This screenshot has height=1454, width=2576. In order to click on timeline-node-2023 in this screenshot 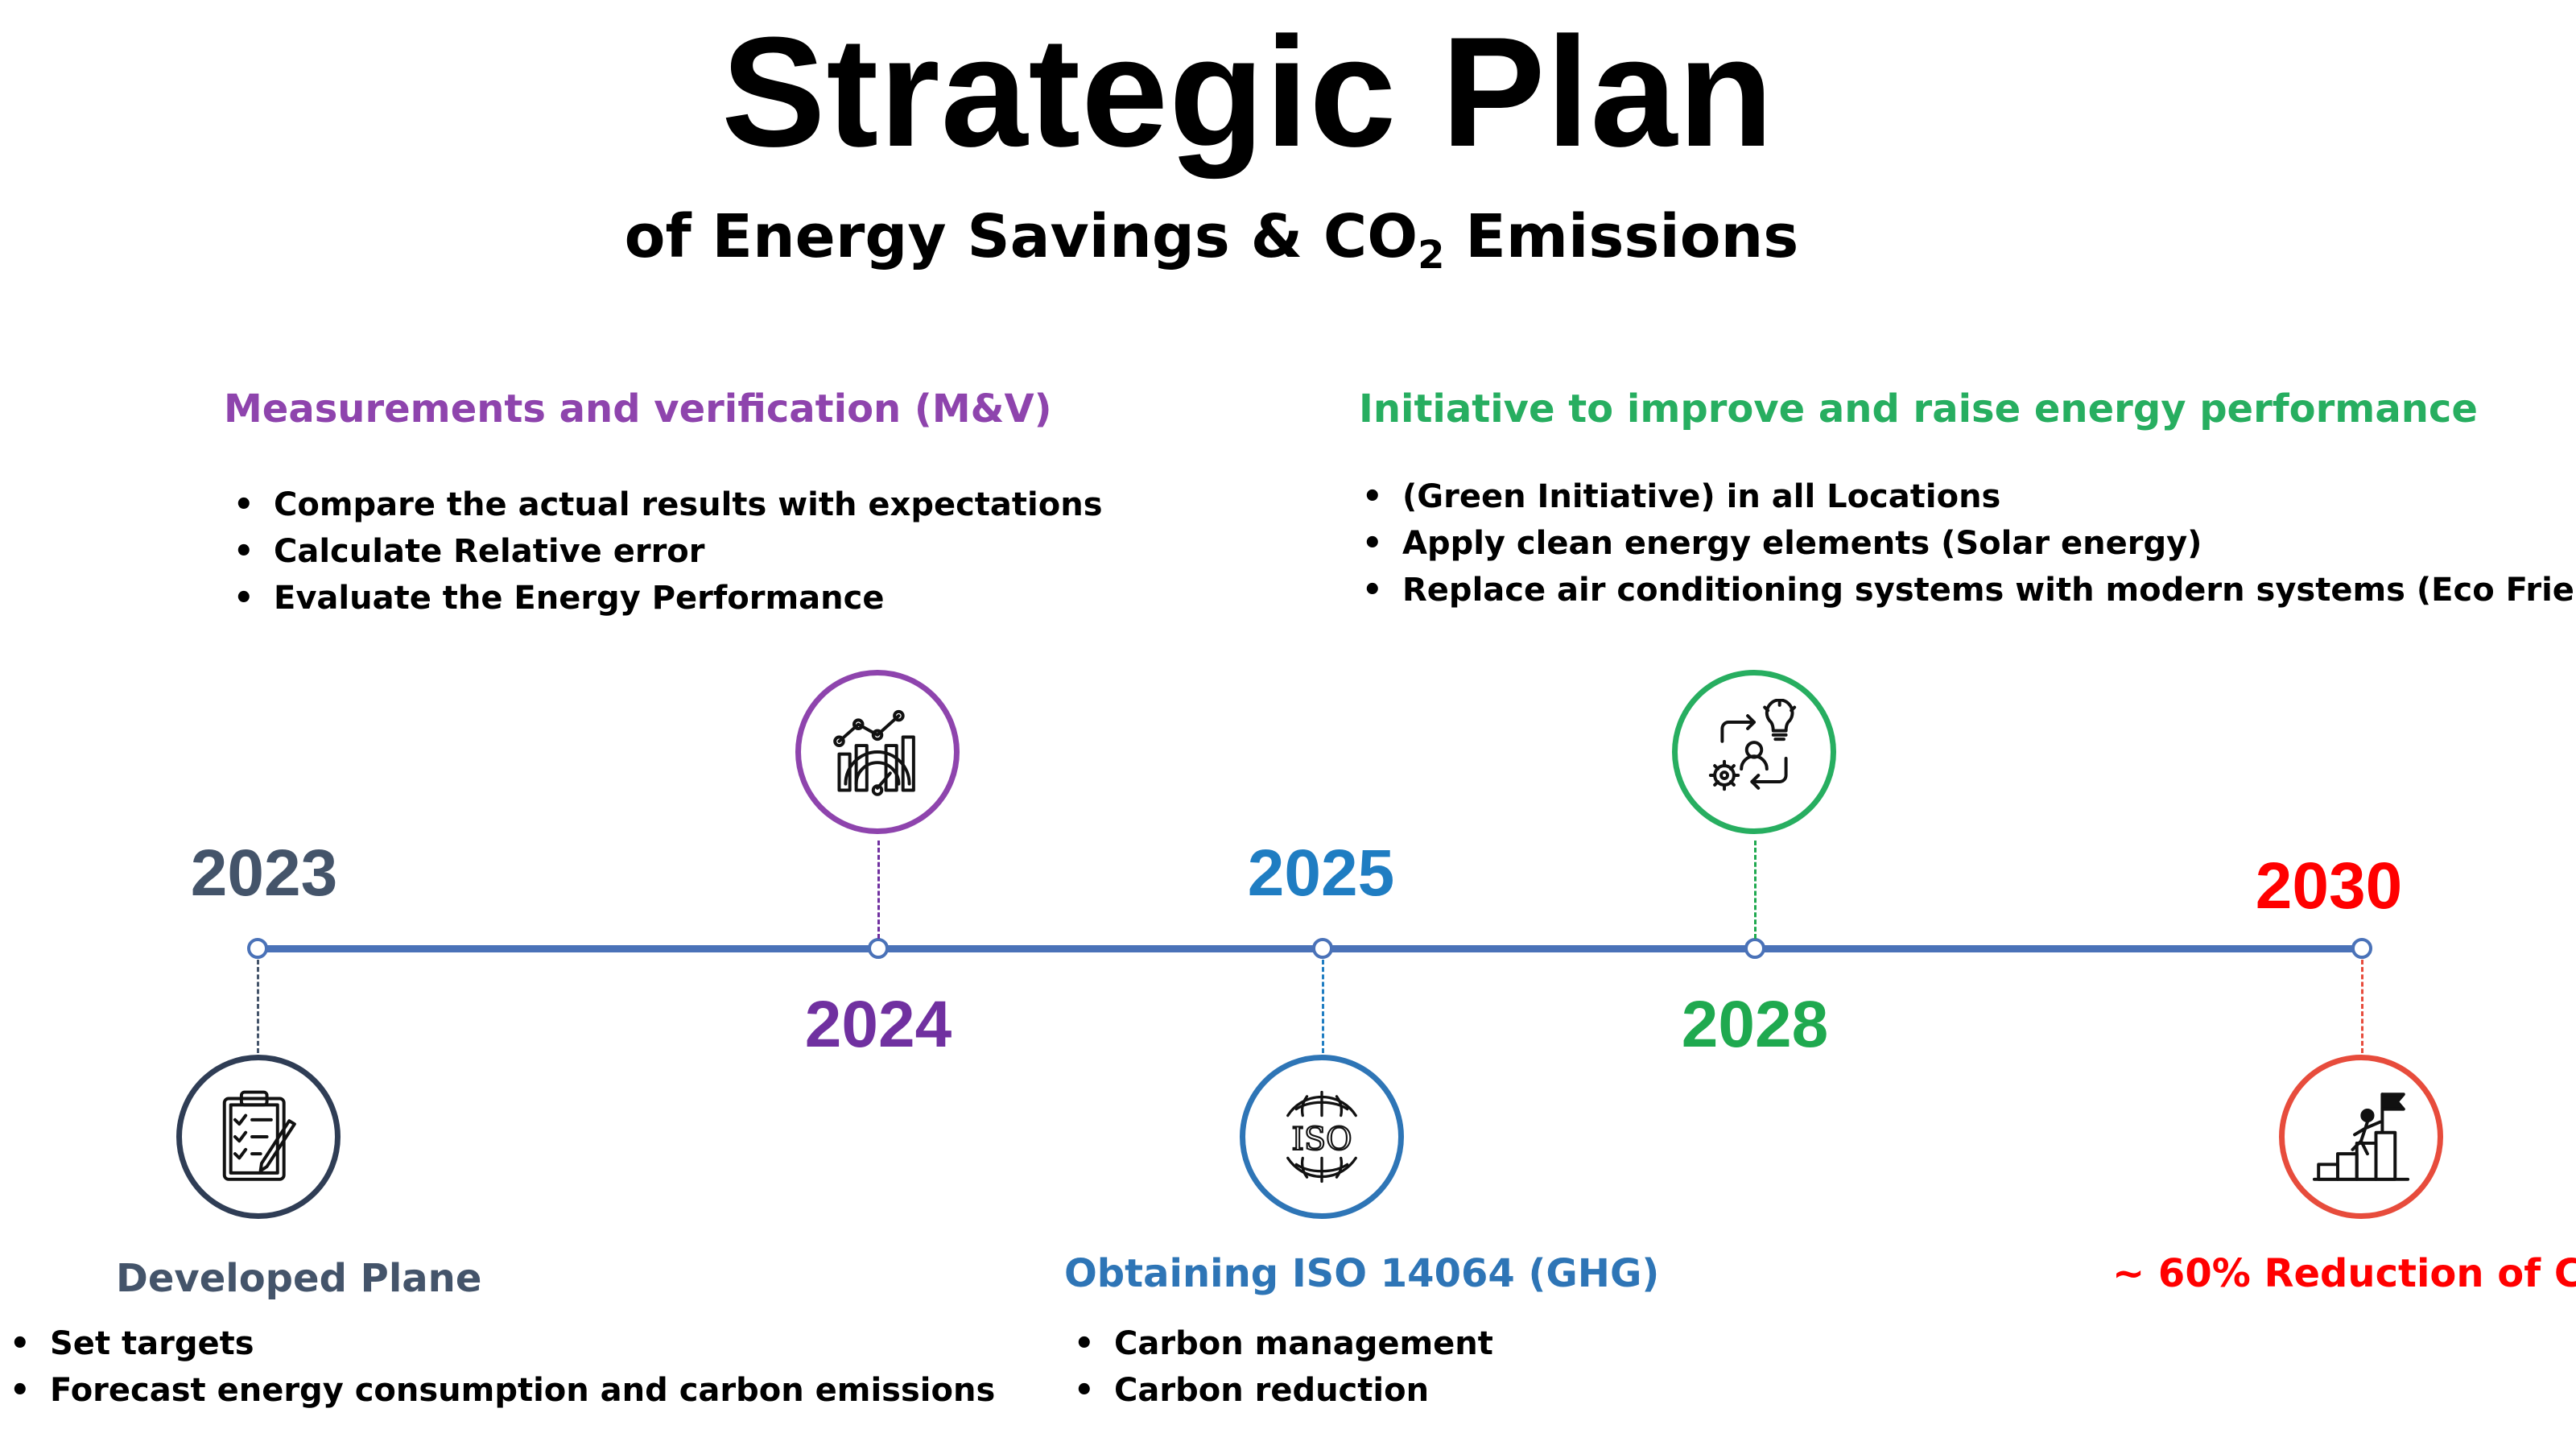, I will do `click(257, 948)`.